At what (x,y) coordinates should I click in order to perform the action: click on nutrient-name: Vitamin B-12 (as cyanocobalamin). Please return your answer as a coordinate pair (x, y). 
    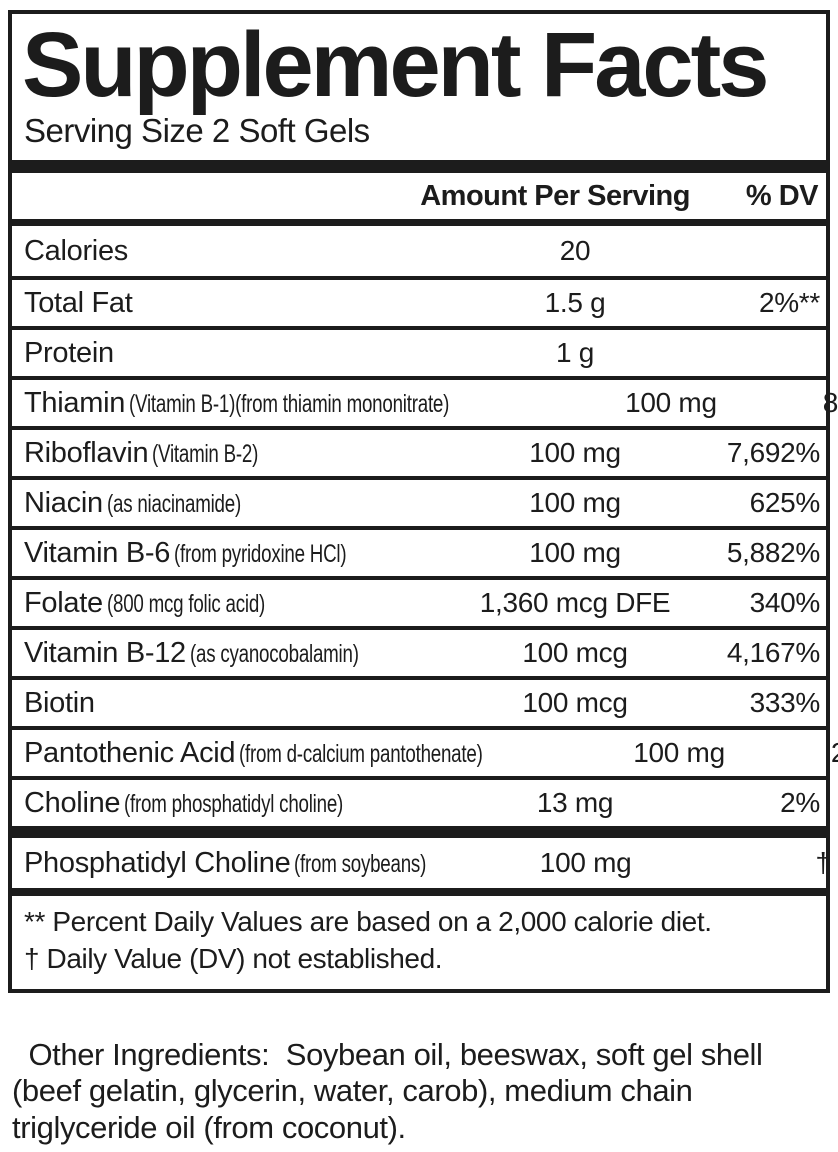
    Looking at the image, I should click on (191, 652).